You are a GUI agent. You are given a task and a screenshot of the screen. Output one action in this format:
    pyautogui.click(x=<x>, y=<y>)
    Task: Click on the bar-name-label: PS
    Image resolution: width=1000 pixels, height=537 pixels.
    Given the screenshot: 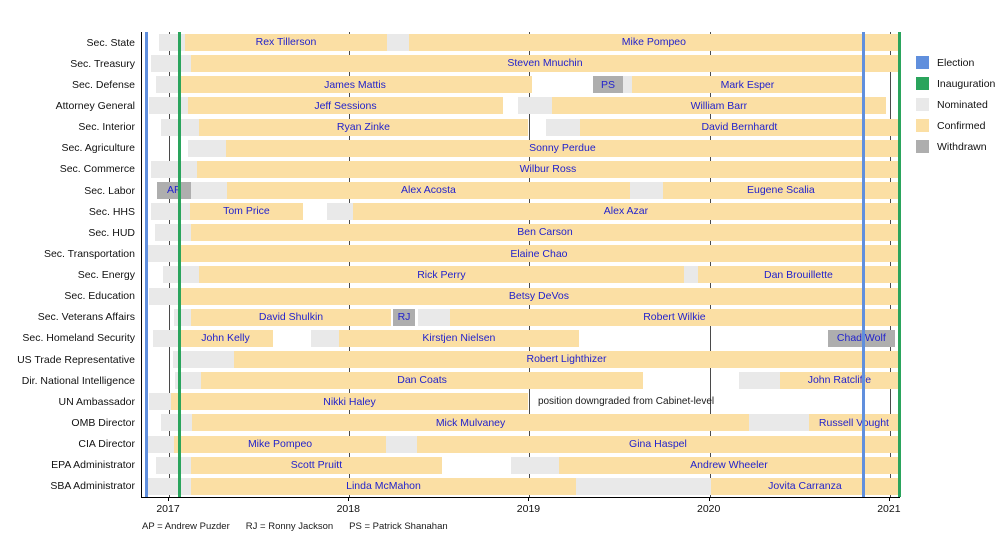 What is the action you would take?
    pyautogui.click(x=607, y=84)
    